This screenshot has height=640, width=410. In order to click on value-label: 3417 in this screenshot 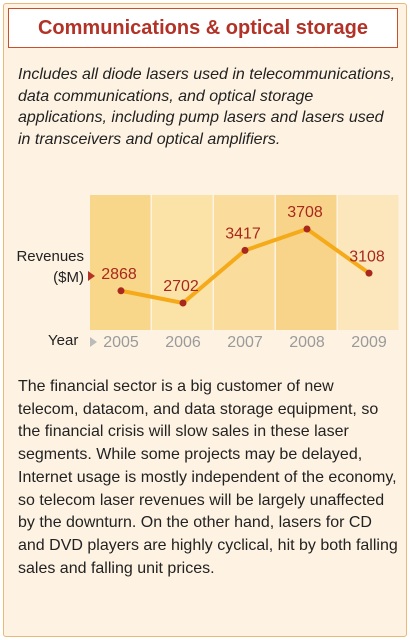, I will do `click(243, 234)`.